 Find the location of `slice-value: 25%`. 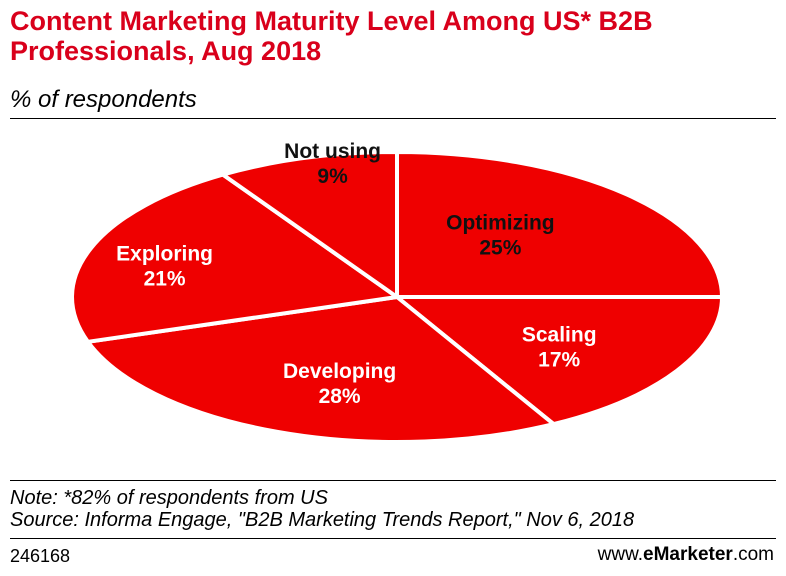

slice-value: 25% is located at coordinates (500, 247).